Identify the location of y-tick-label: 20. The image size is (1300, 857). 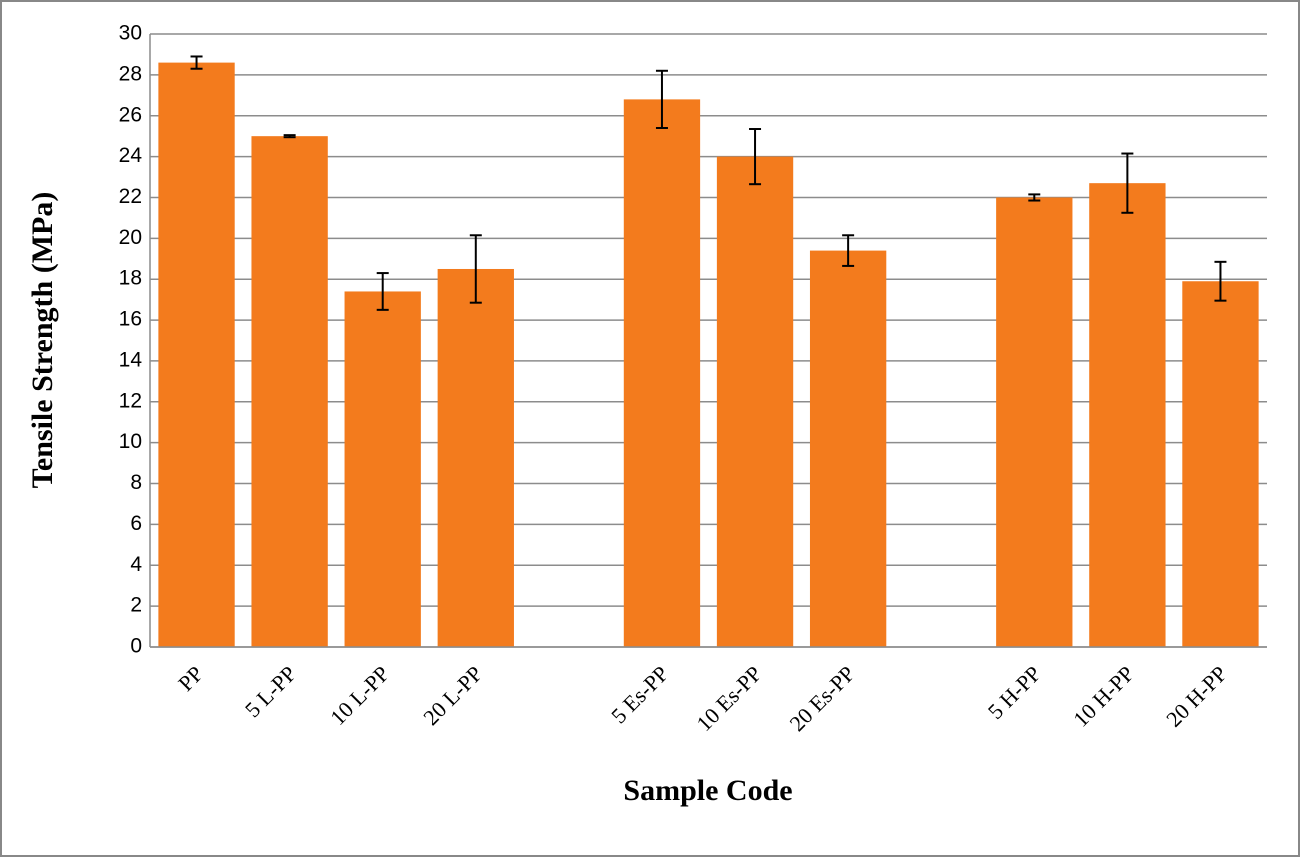
(130, 237).